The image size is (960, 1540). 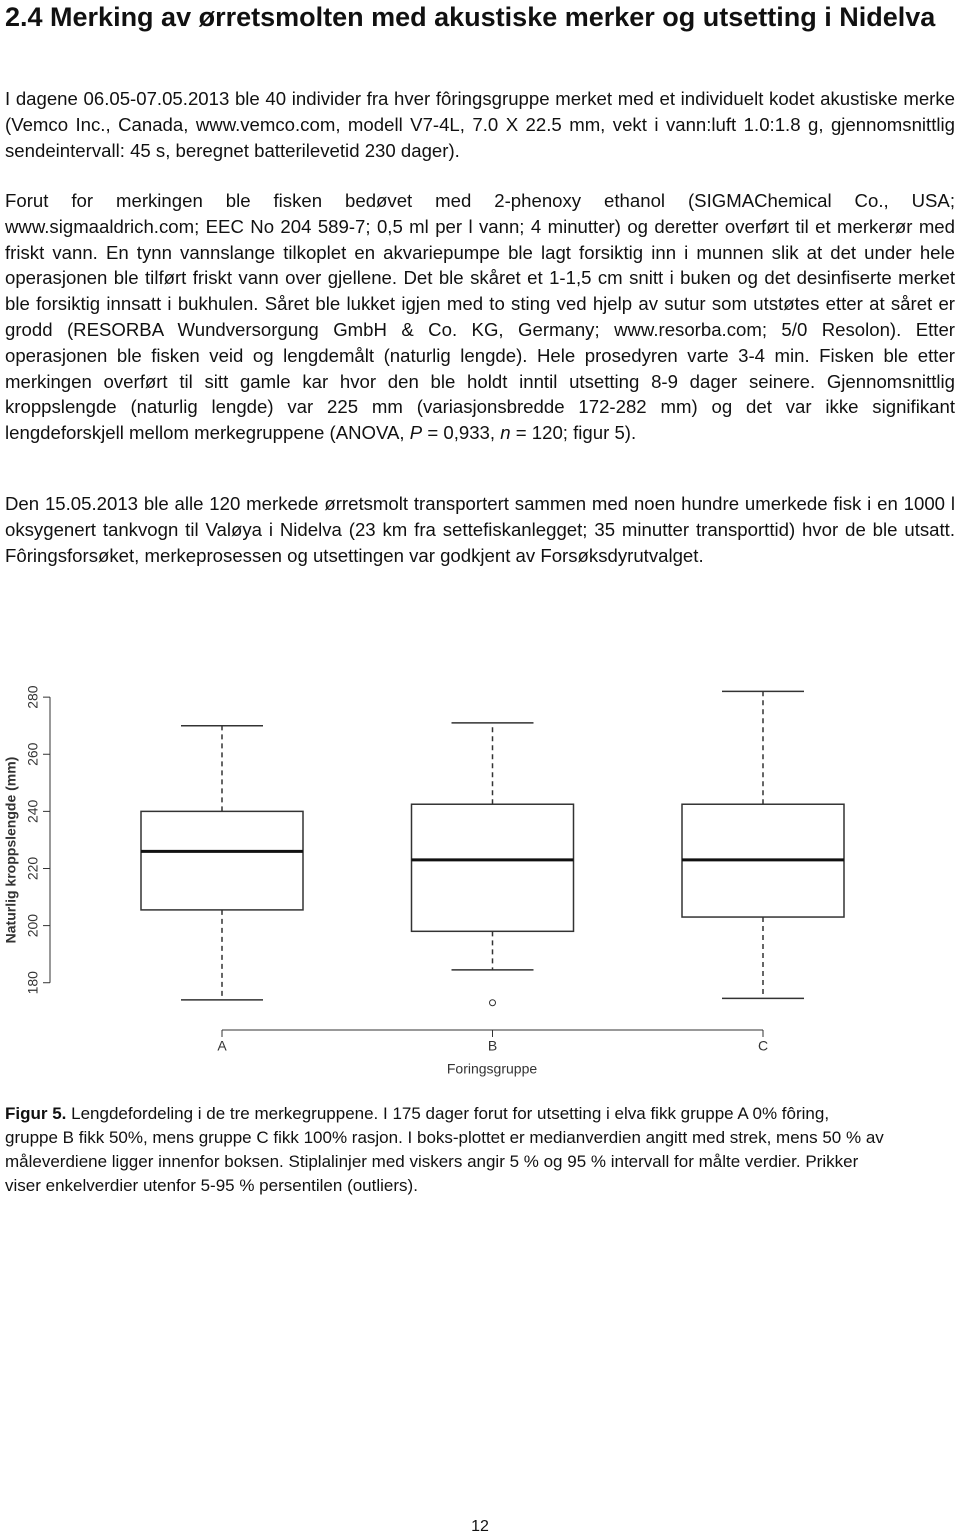 What do you see at coordinates (33, 811) in the screenshot?
I see `y-tick-label: 240` at bounding box center [33, 811].